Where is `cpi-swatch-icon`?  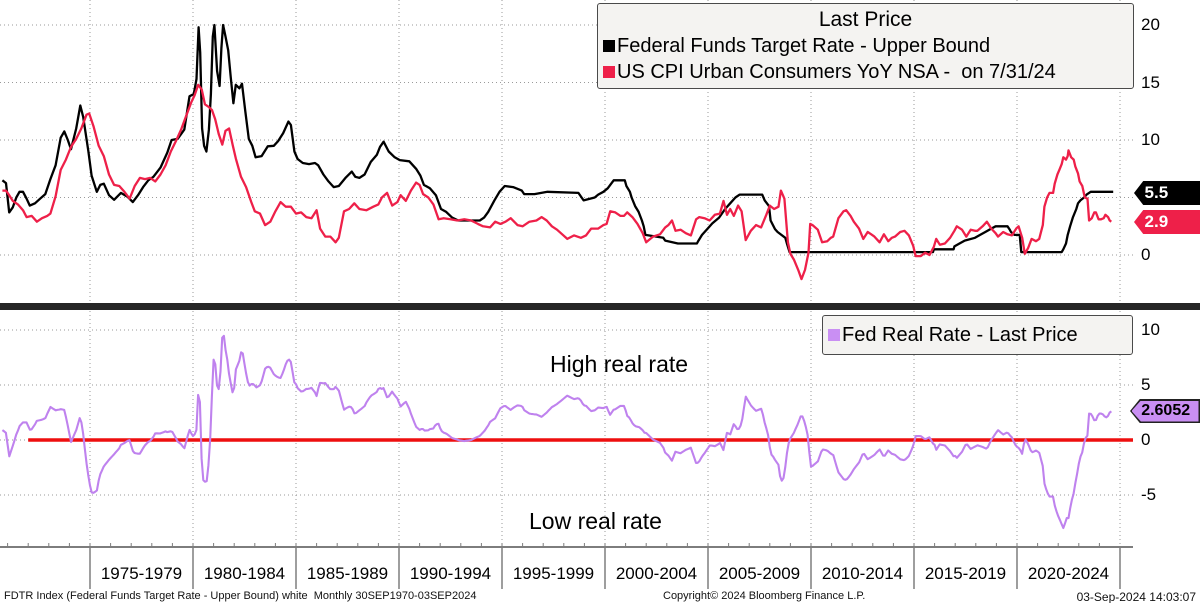 cpi-swatch-icon is located at coordinates (609, 72).